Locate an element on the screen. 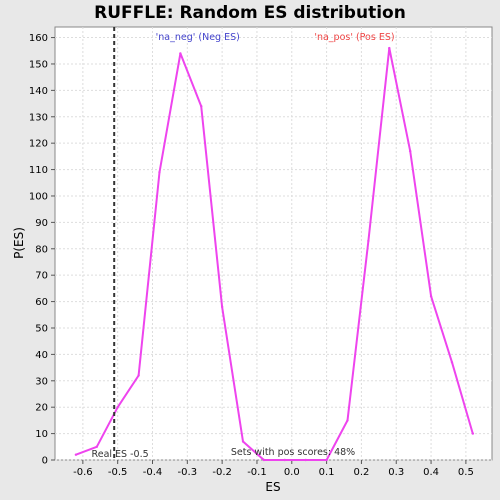 This screenshot has width=500, height=500. y-axis-label: P(ES) is located at coordinates (19, 243).